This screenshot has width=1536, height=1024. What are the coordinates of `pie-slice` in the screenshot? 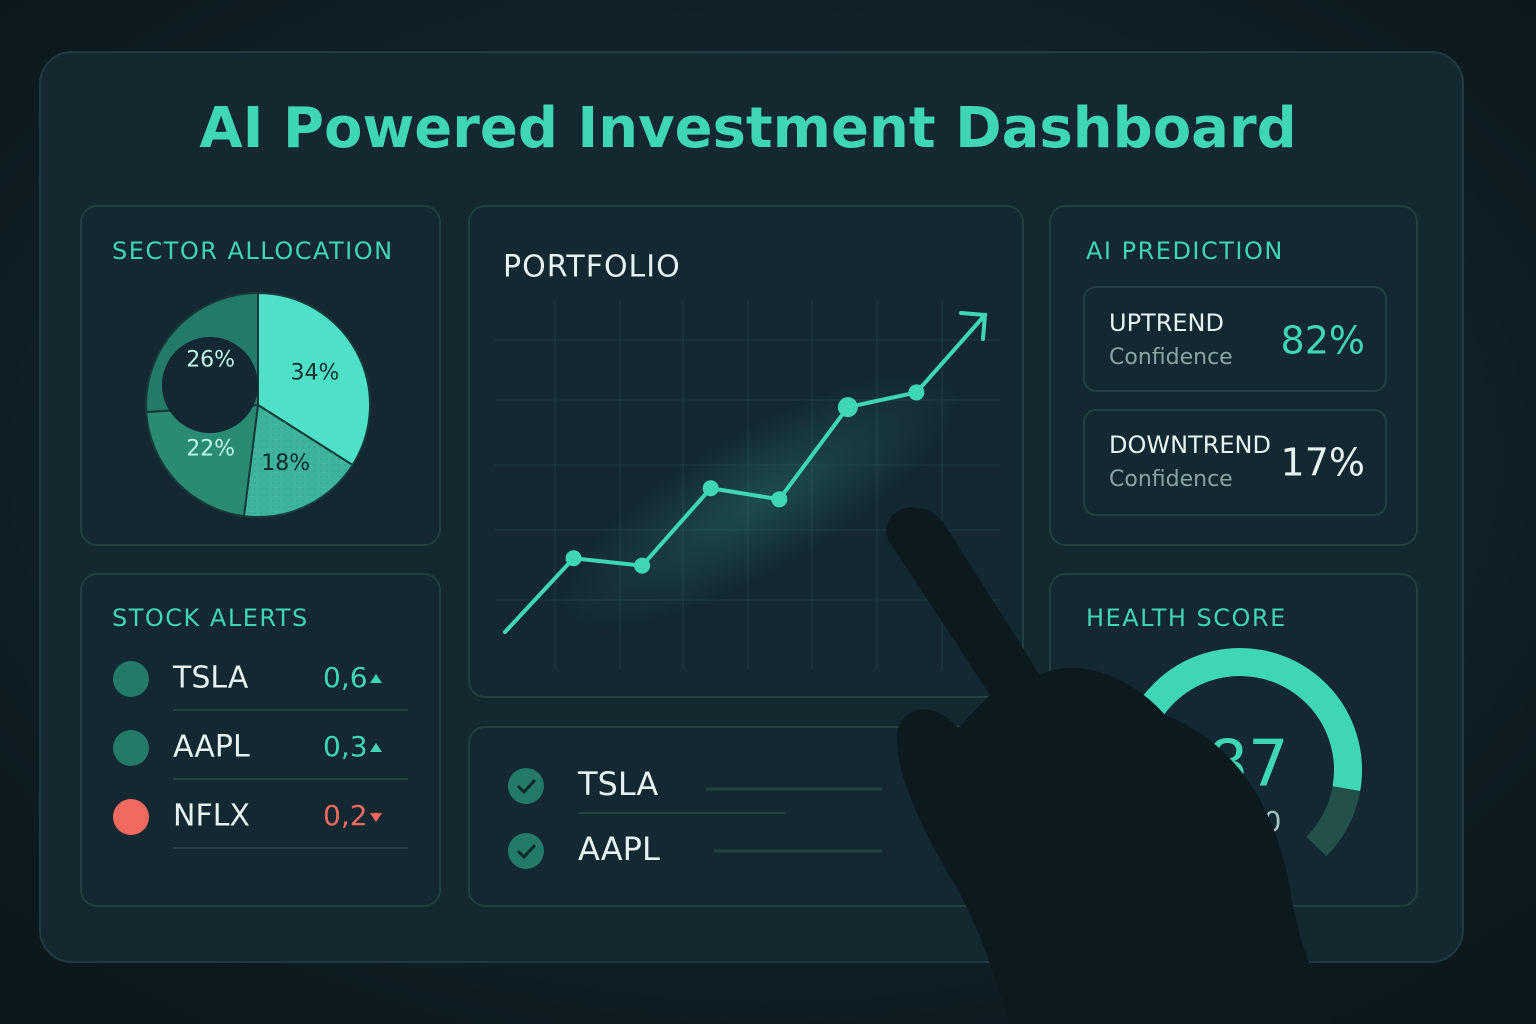 It's located at (202, 460).